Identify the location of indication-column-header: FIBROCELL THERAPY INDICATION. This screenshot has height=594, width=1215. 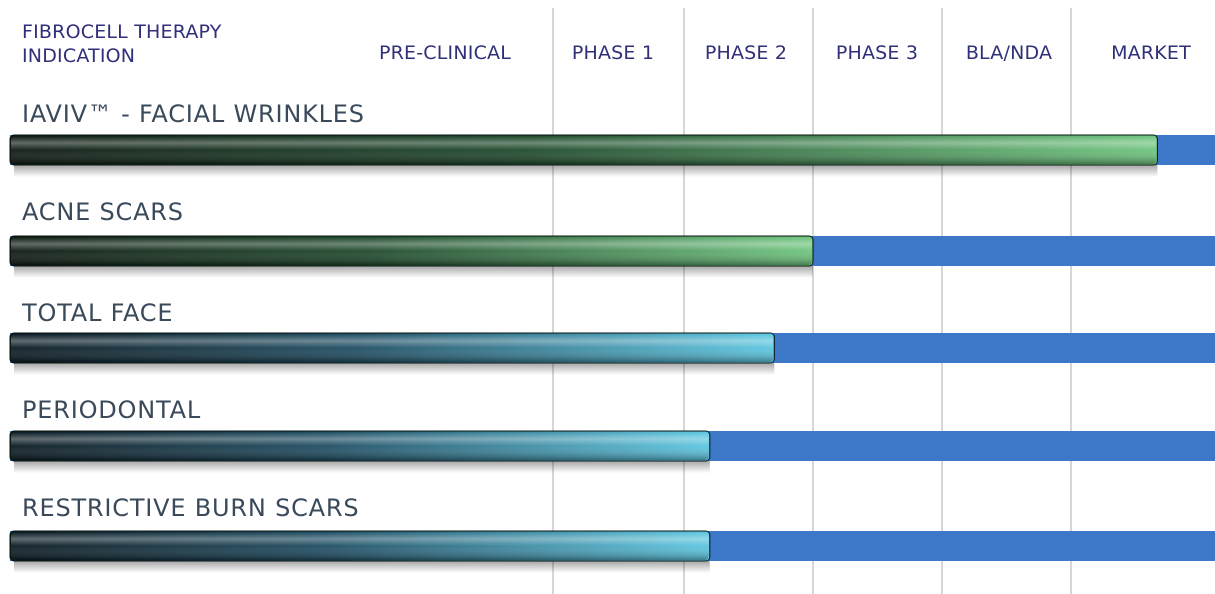
(122, 44).